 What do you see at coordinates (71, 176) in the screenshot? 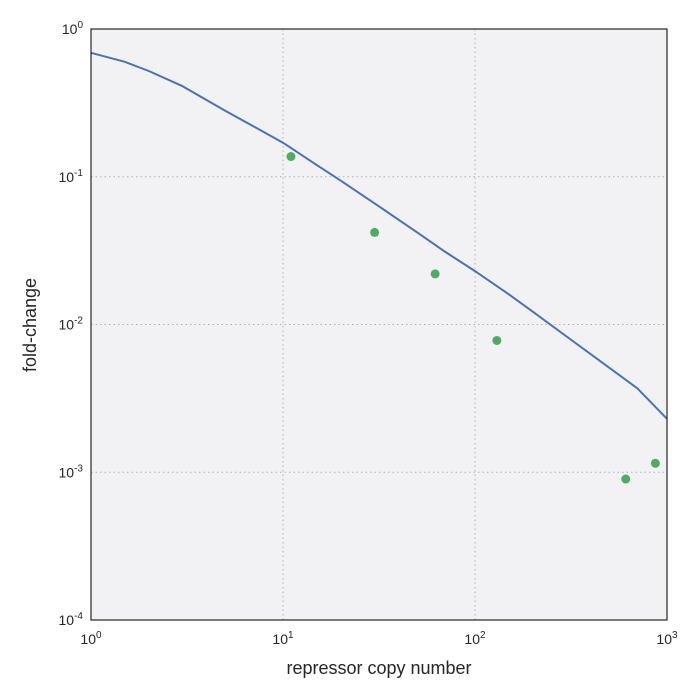
I see `y-tick-label-3: 10⁻¹` at bounding box center [71, 176].